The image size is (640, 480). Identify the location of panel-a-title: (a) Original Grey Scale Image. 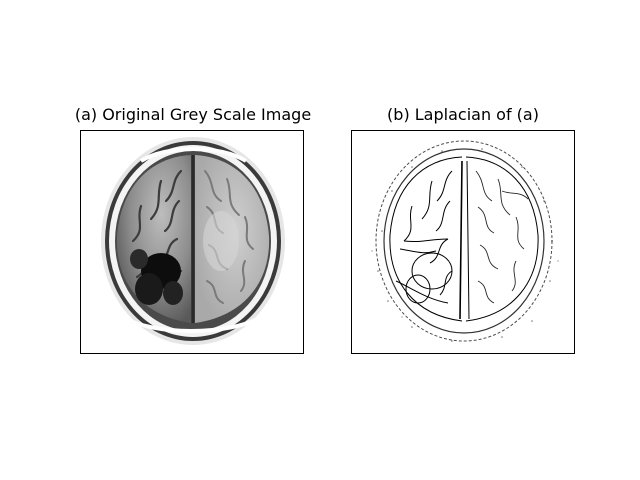
(193, 114).